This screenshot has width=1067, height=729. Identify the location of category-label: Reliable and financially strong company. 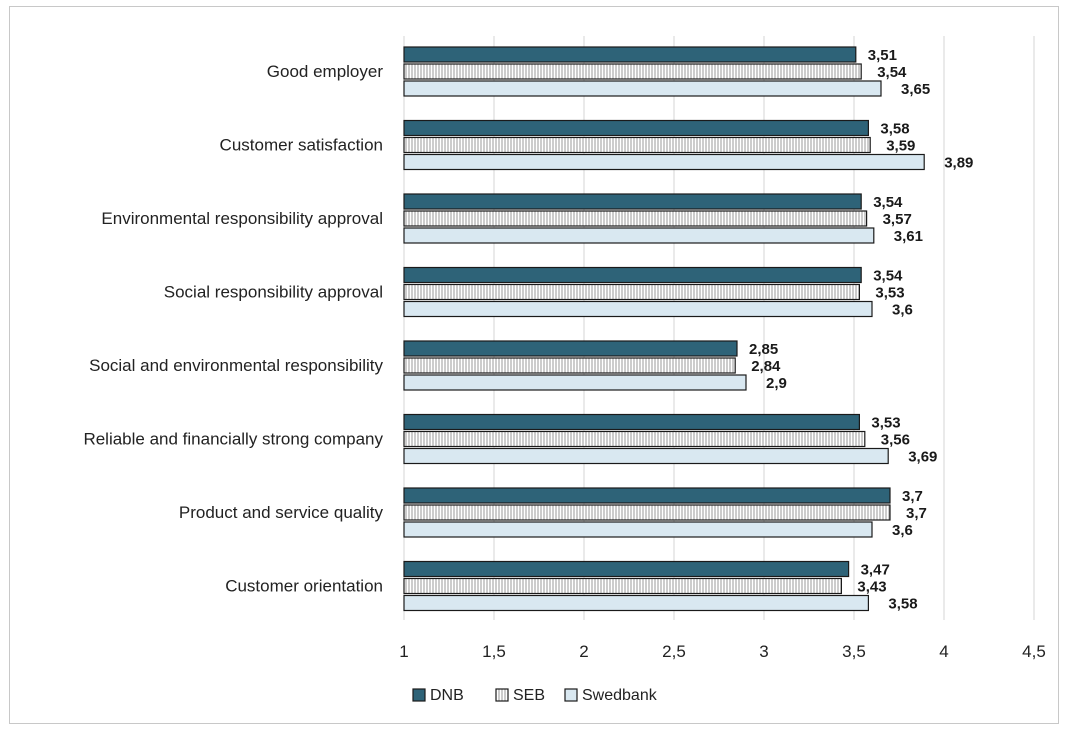
(233, 439).